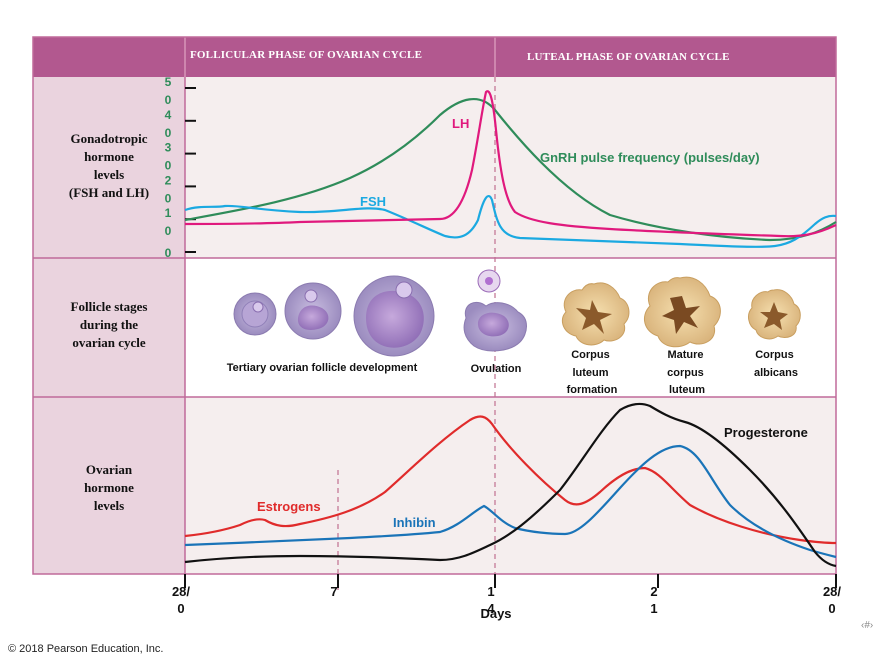  Describe the element at coordinates (628, 57) in the screenshot. I see `luteal-phase-title: LUTEAL PHASE OF OVARIAN CYCLE` at that location.